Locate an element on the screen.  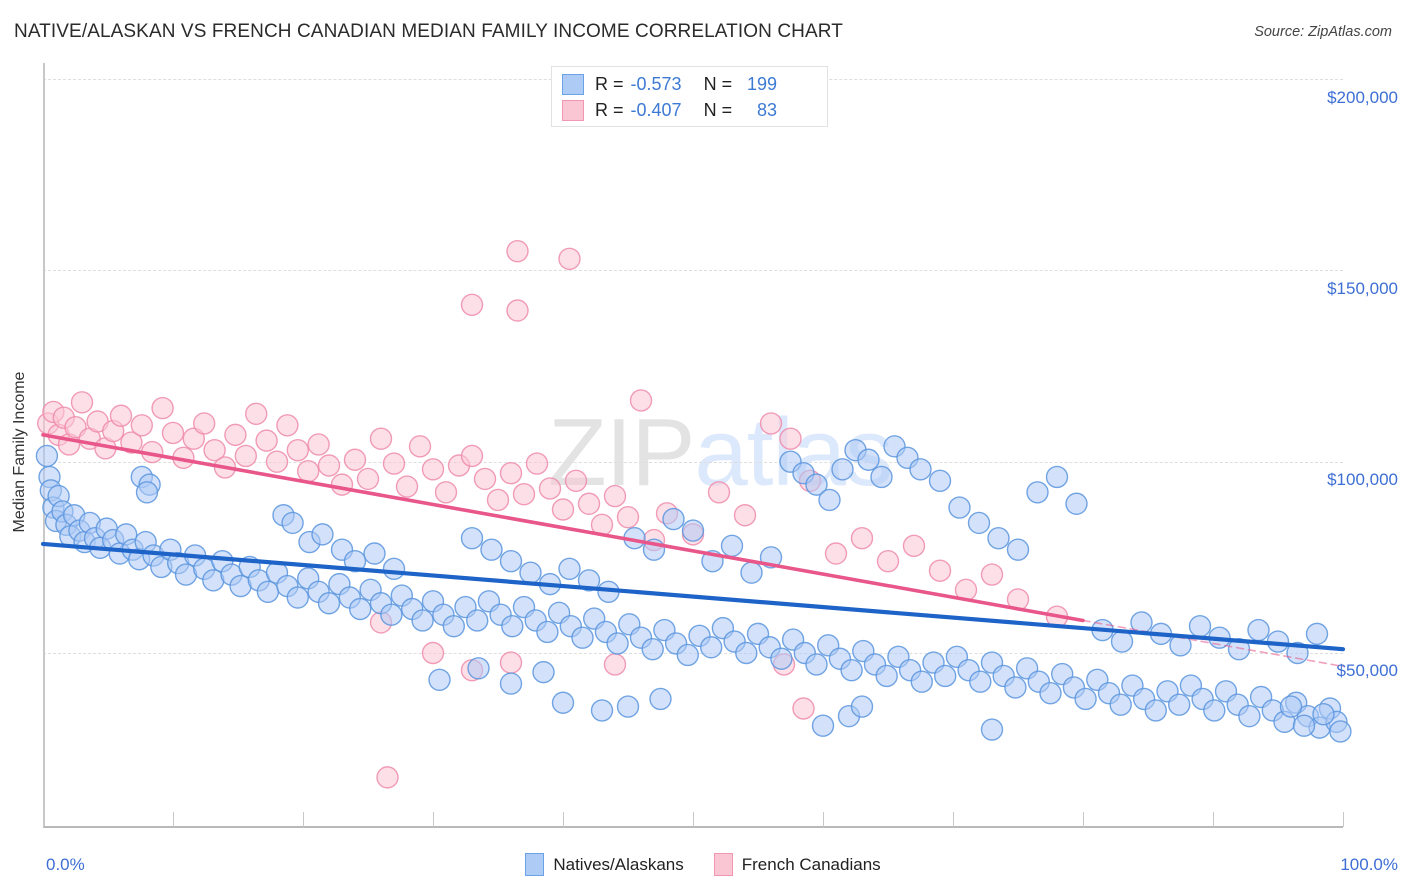
legend-item-french-canadians: French Canadians is located at coordinates (797, 864).